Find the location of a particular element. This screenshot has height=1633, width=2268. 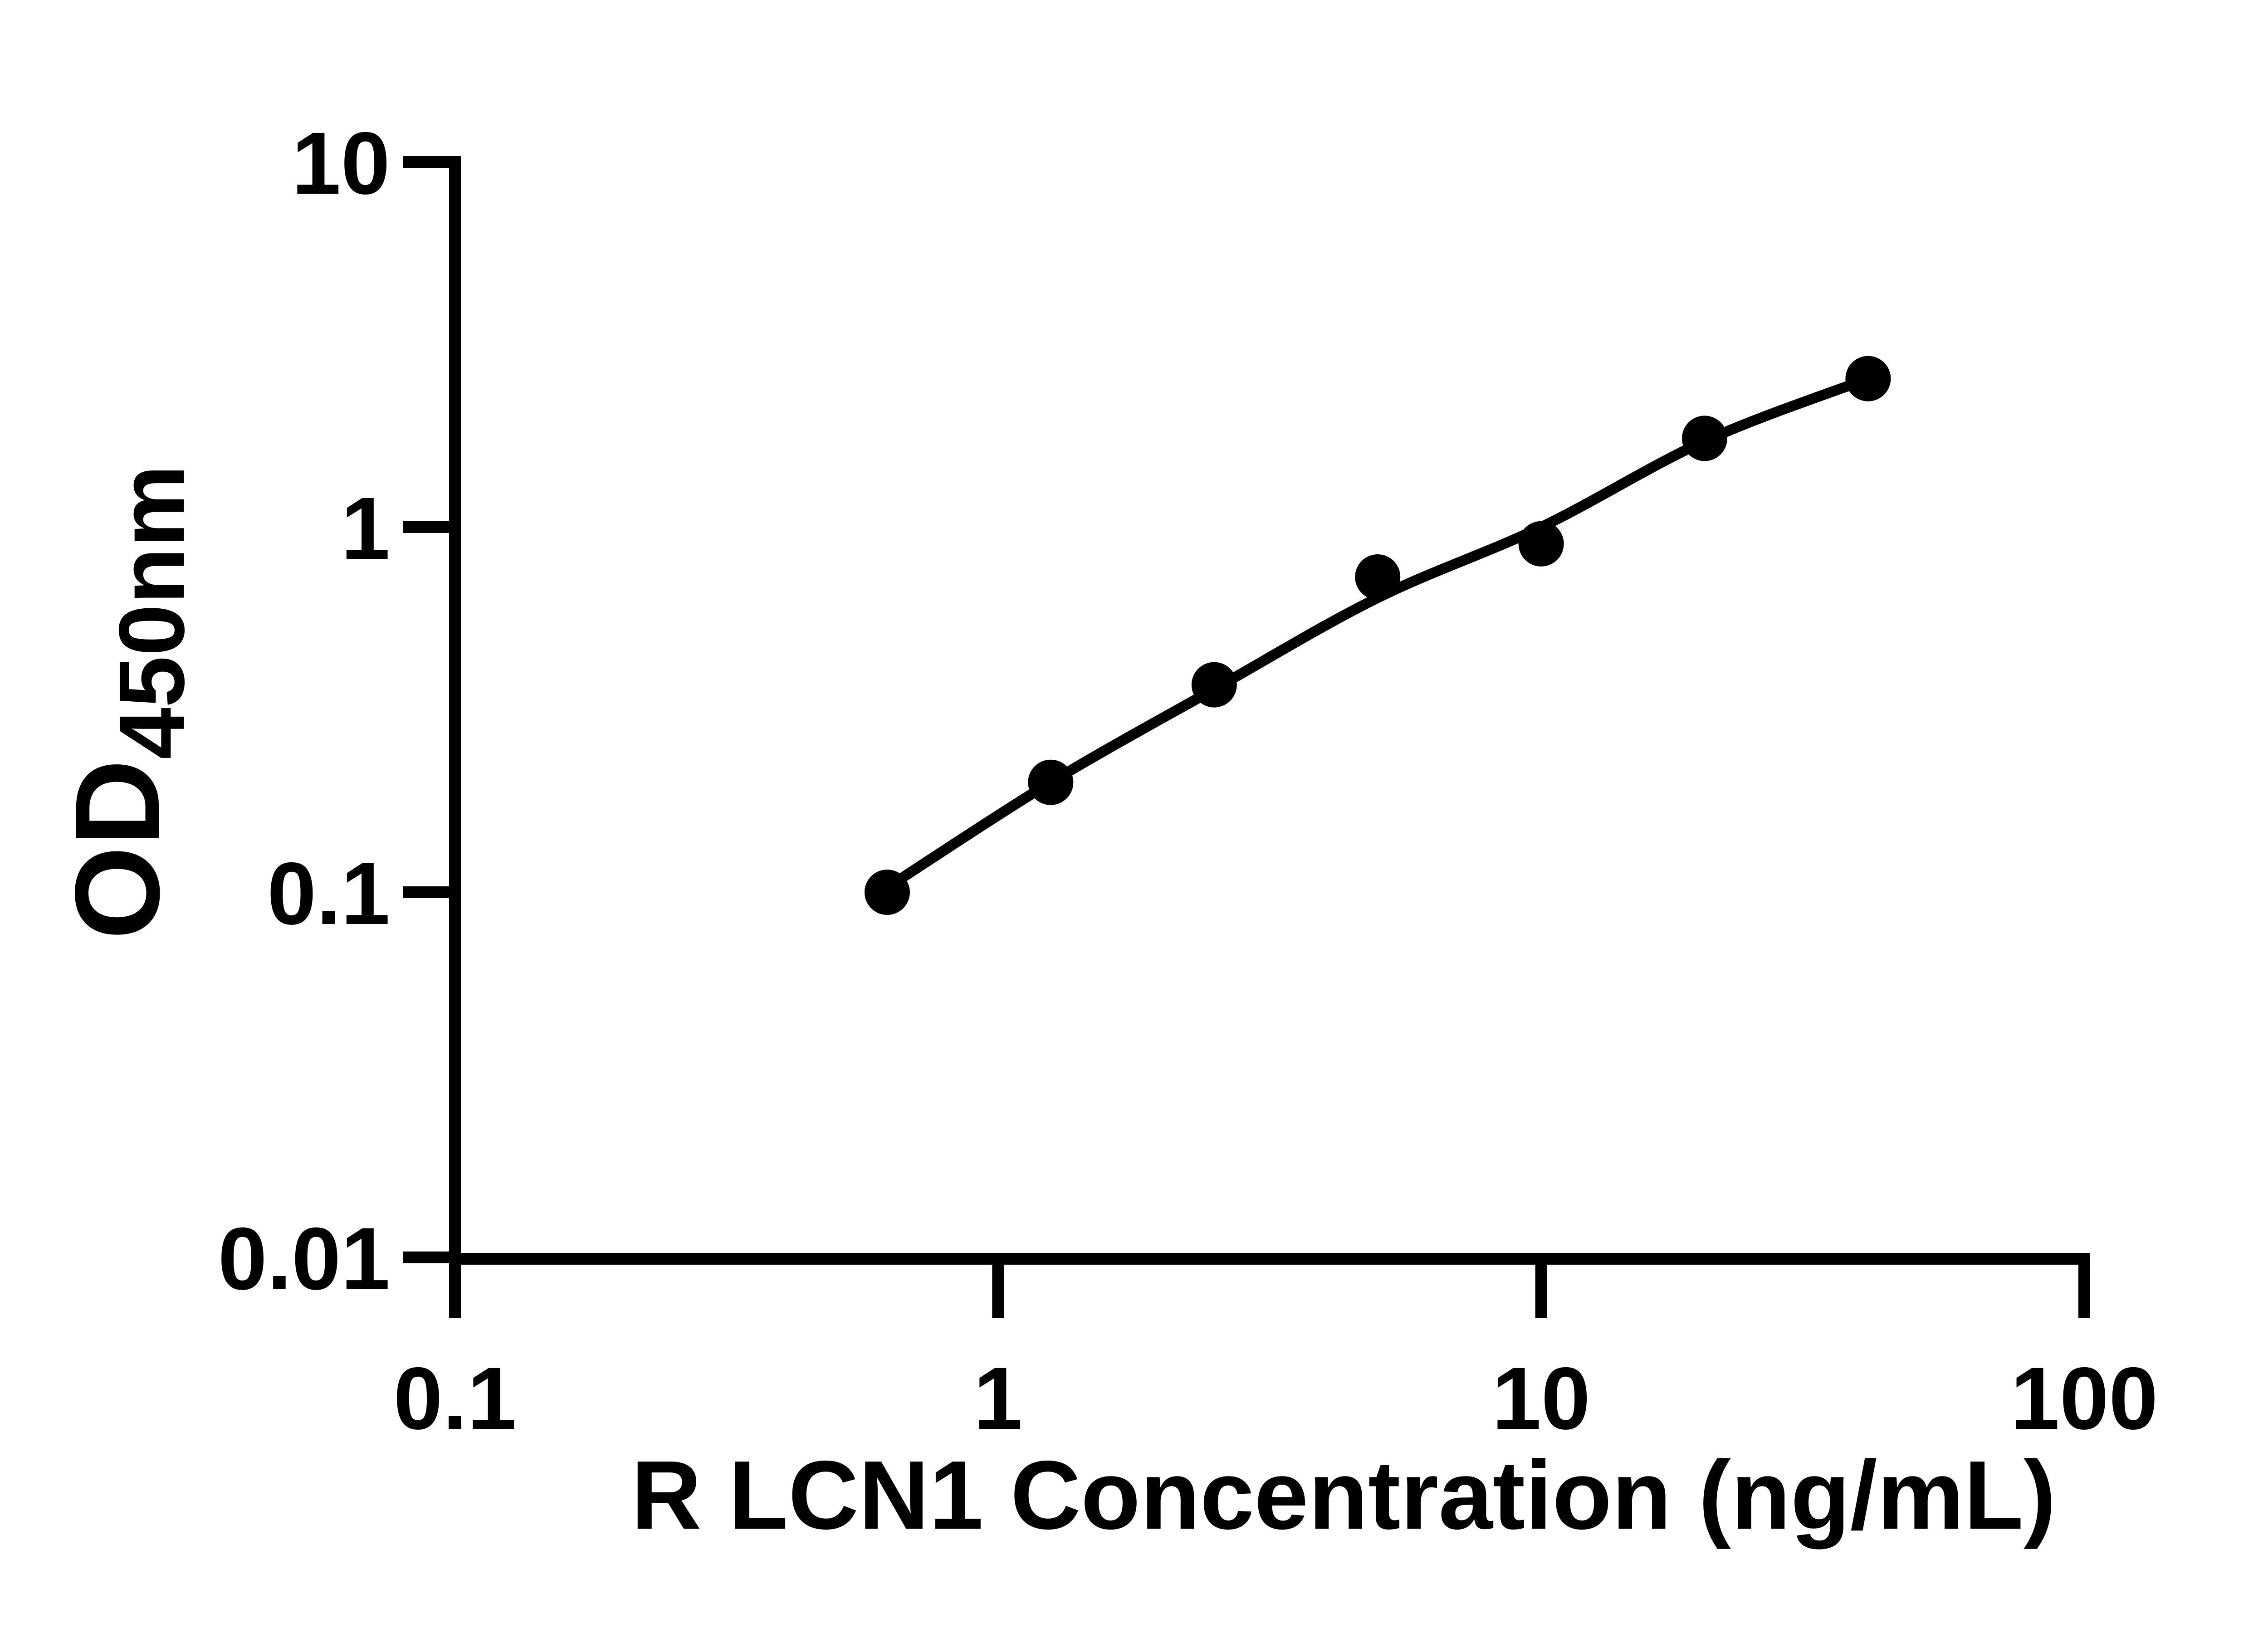

y-axis-title: OD450nm is located at coordinates (127, 701).